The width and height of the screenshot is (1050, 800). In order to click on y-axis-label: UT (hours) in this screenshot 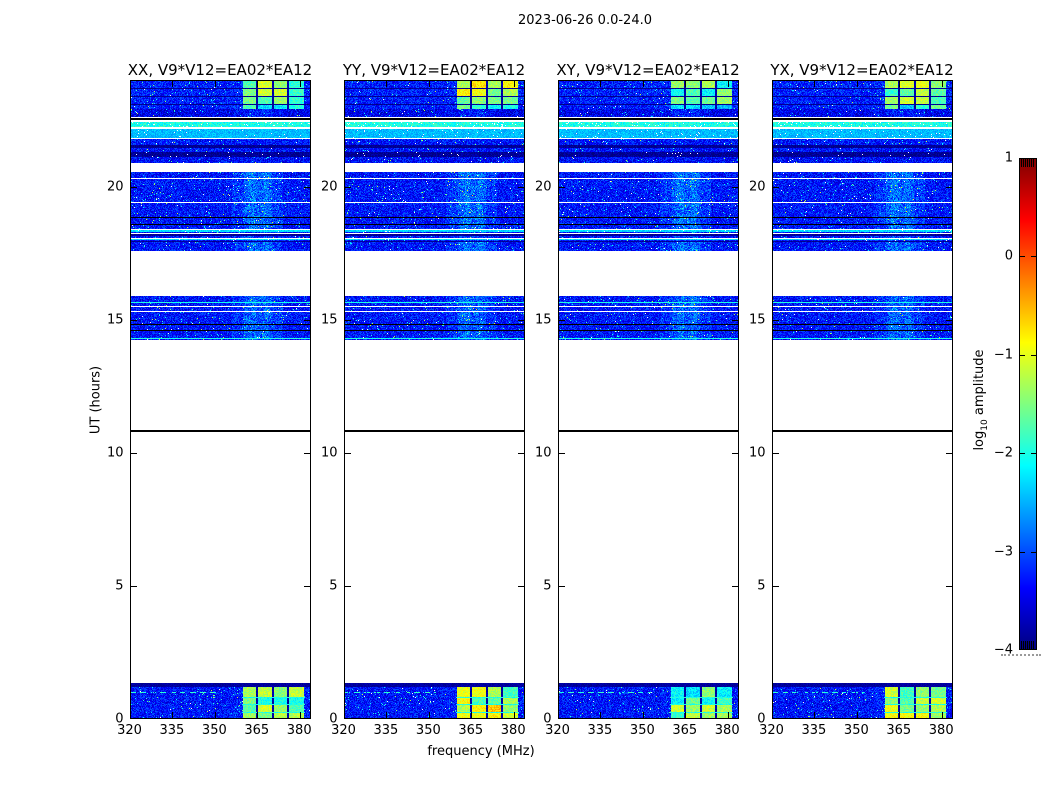, I will do `click(96, 400)`.